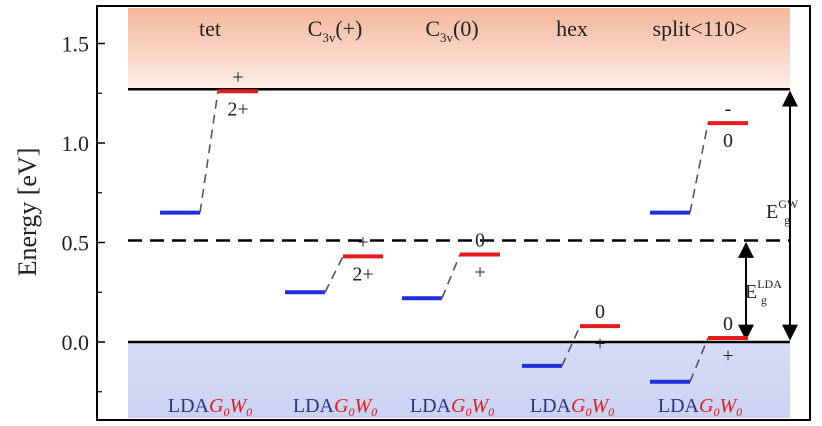  What do you see at coordinates (27, 212) in the screenshot?
I see `y-axis-label: Energy [eV]` at bounding box center [27, 212].